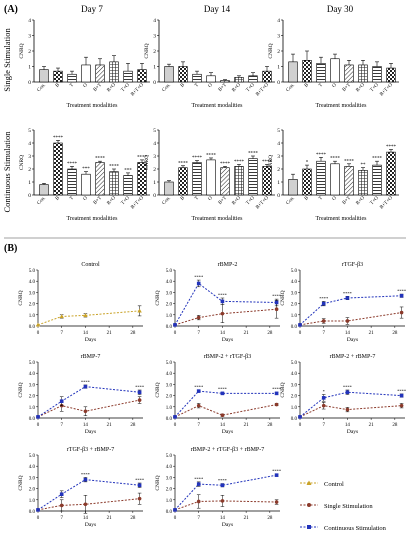 The height and width of the screenshot is (550, 410). I want to click on category-label-t: T, so click(321, 86).